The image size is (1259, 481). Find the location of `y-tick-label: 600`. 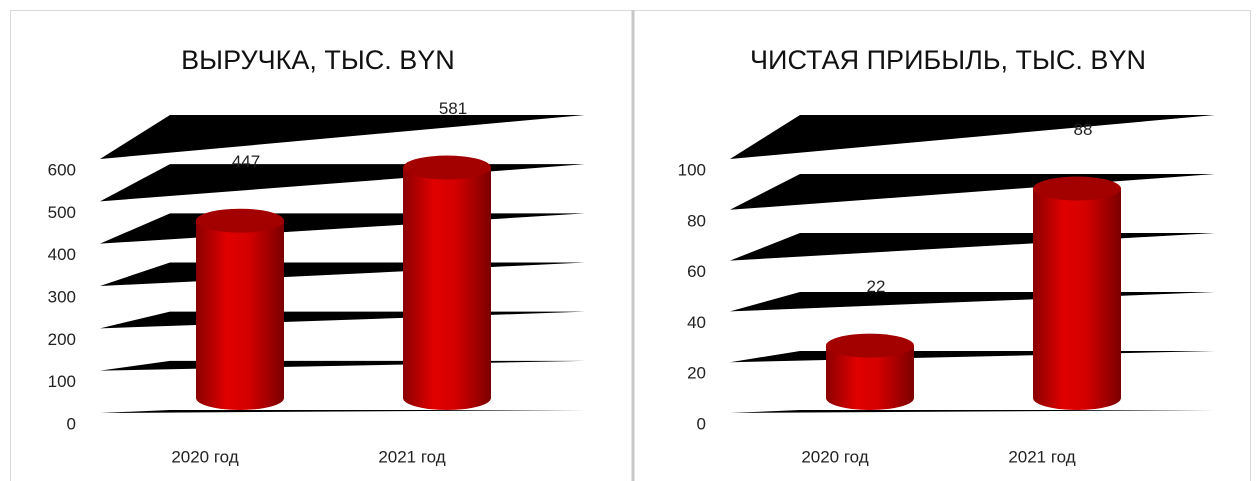

y-tick-label: 600 is located at coordinates (62, 169).